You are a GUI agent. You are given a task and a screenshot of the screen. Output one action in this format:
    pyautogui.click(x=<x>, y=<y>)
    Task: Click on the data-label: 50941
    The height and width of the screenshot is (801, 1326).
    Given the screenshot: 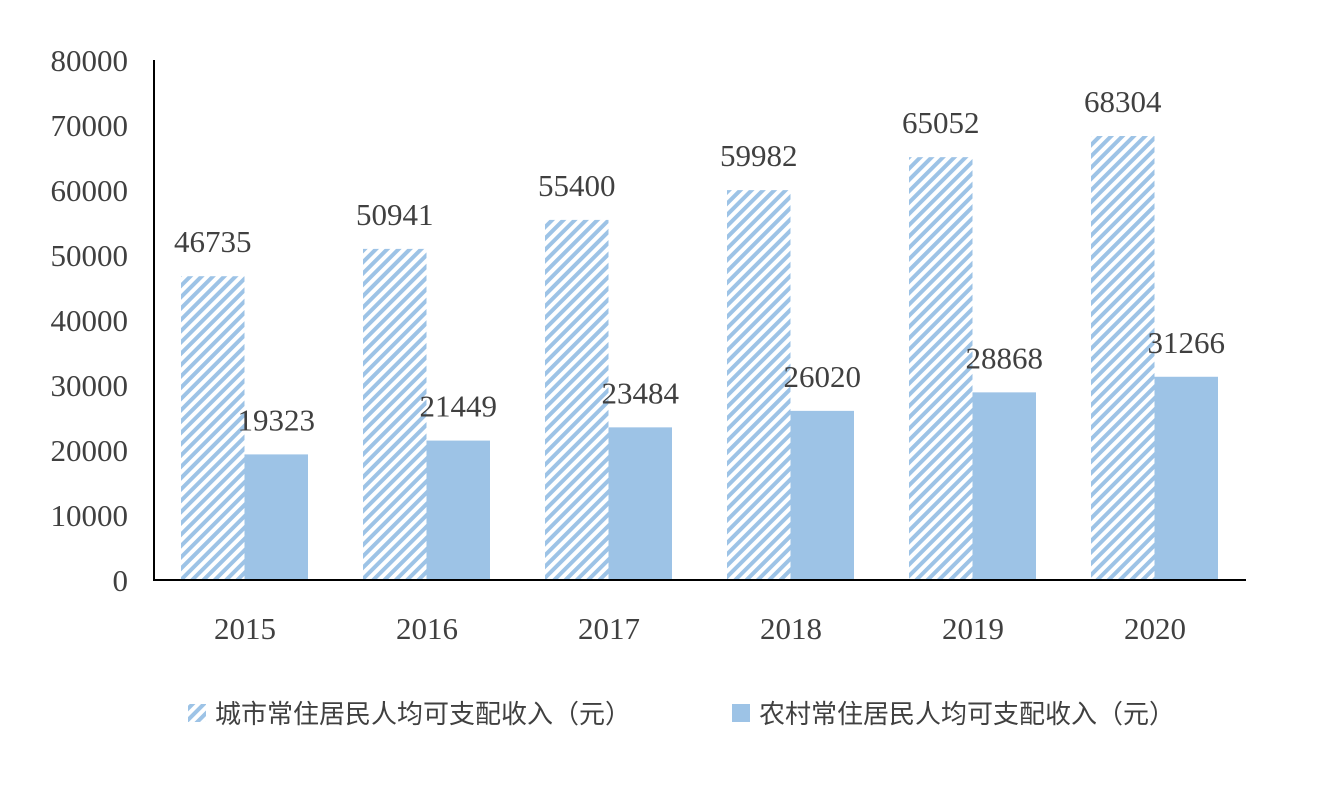 What is the action you would take?
    pyautogui.click(x=395, y=214)
    